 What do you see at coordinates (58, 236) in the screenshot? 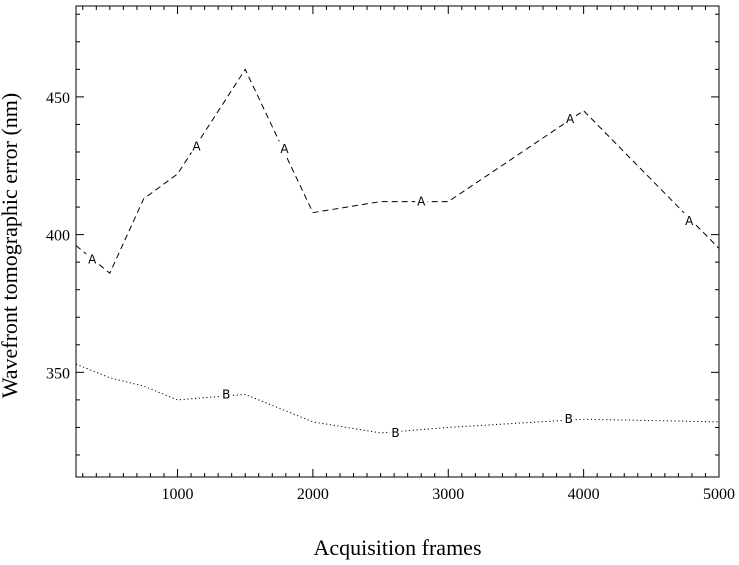
I see `y-tick-label: 400` at bounding box center [58, 236].